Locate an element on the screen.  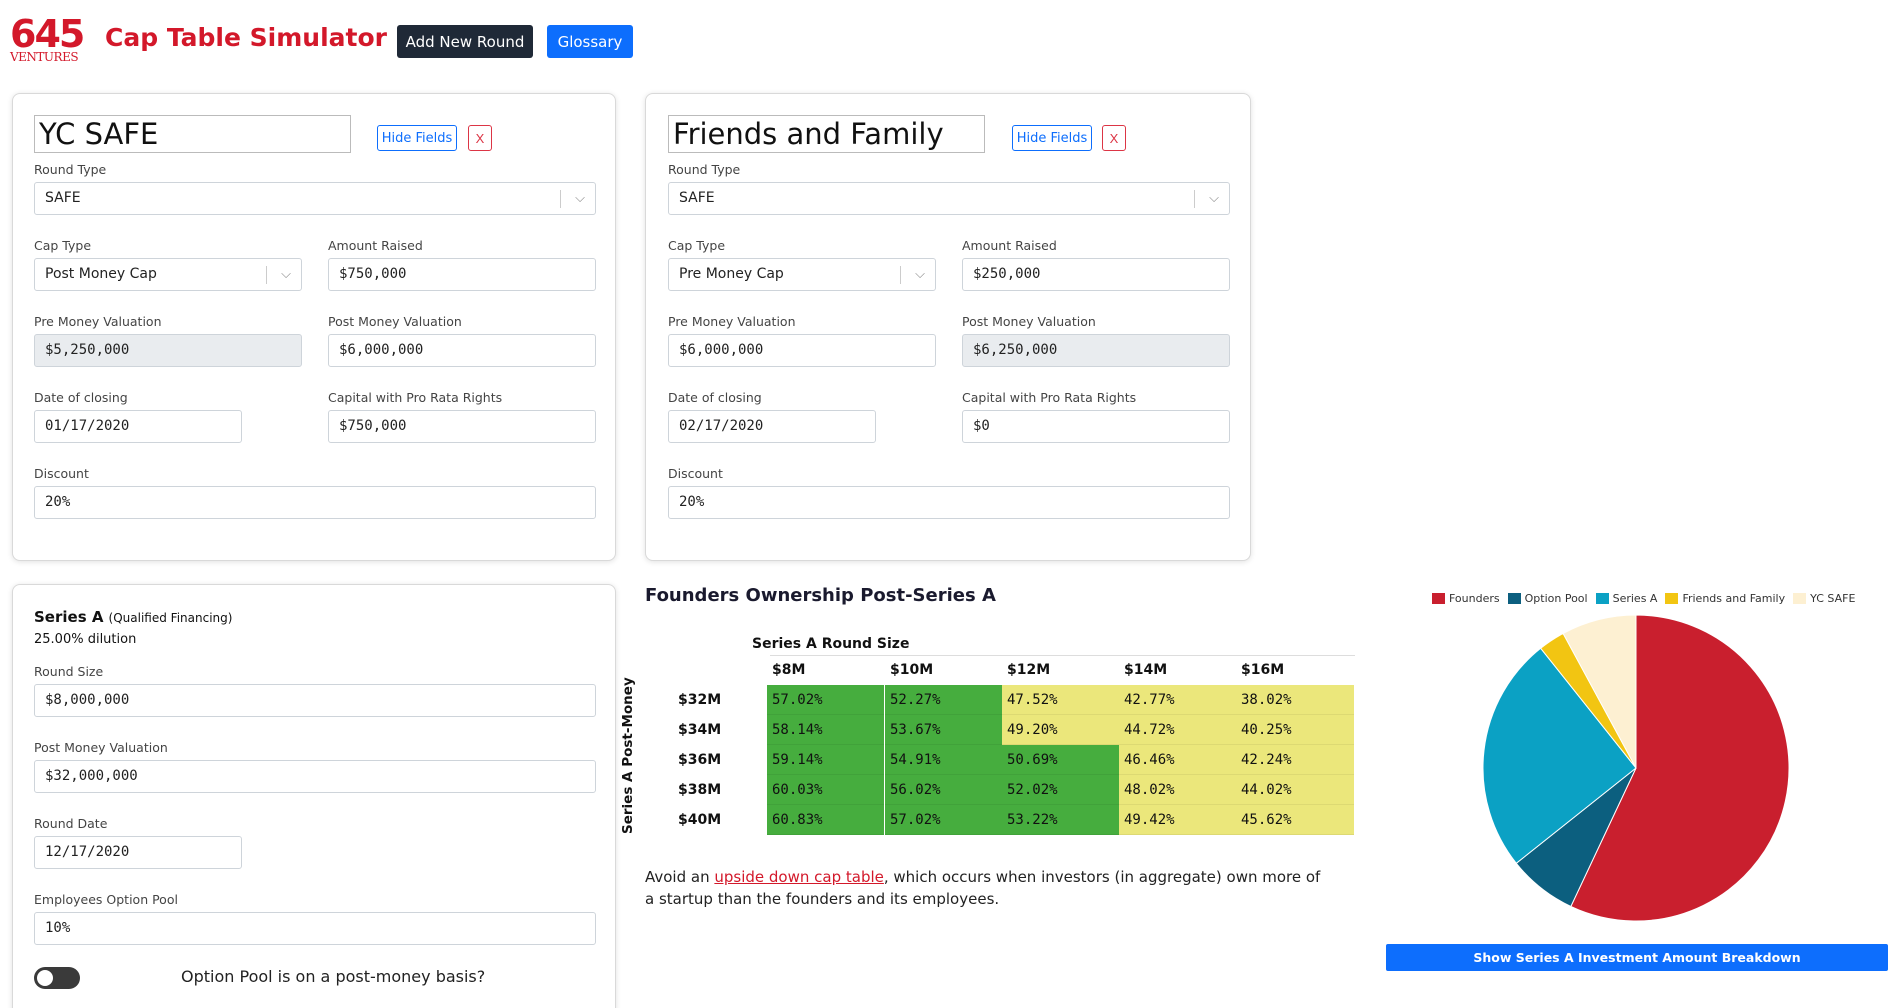
amount-raised-label: Amount Raised is located at coordinates (1009, 245).